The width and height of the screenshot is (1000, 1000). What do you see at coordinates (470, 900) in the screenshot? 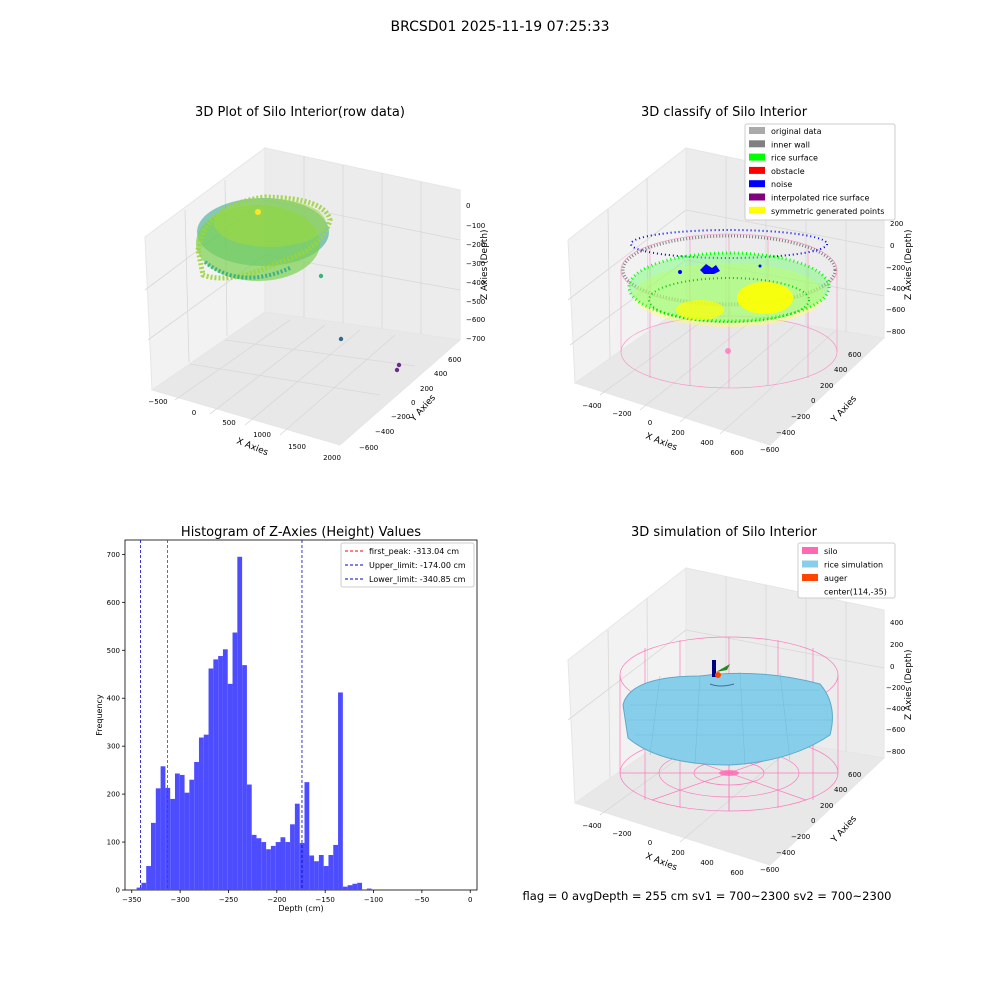
I see `histogram-x-tick-label: 0` at bounding box center [470, 900].